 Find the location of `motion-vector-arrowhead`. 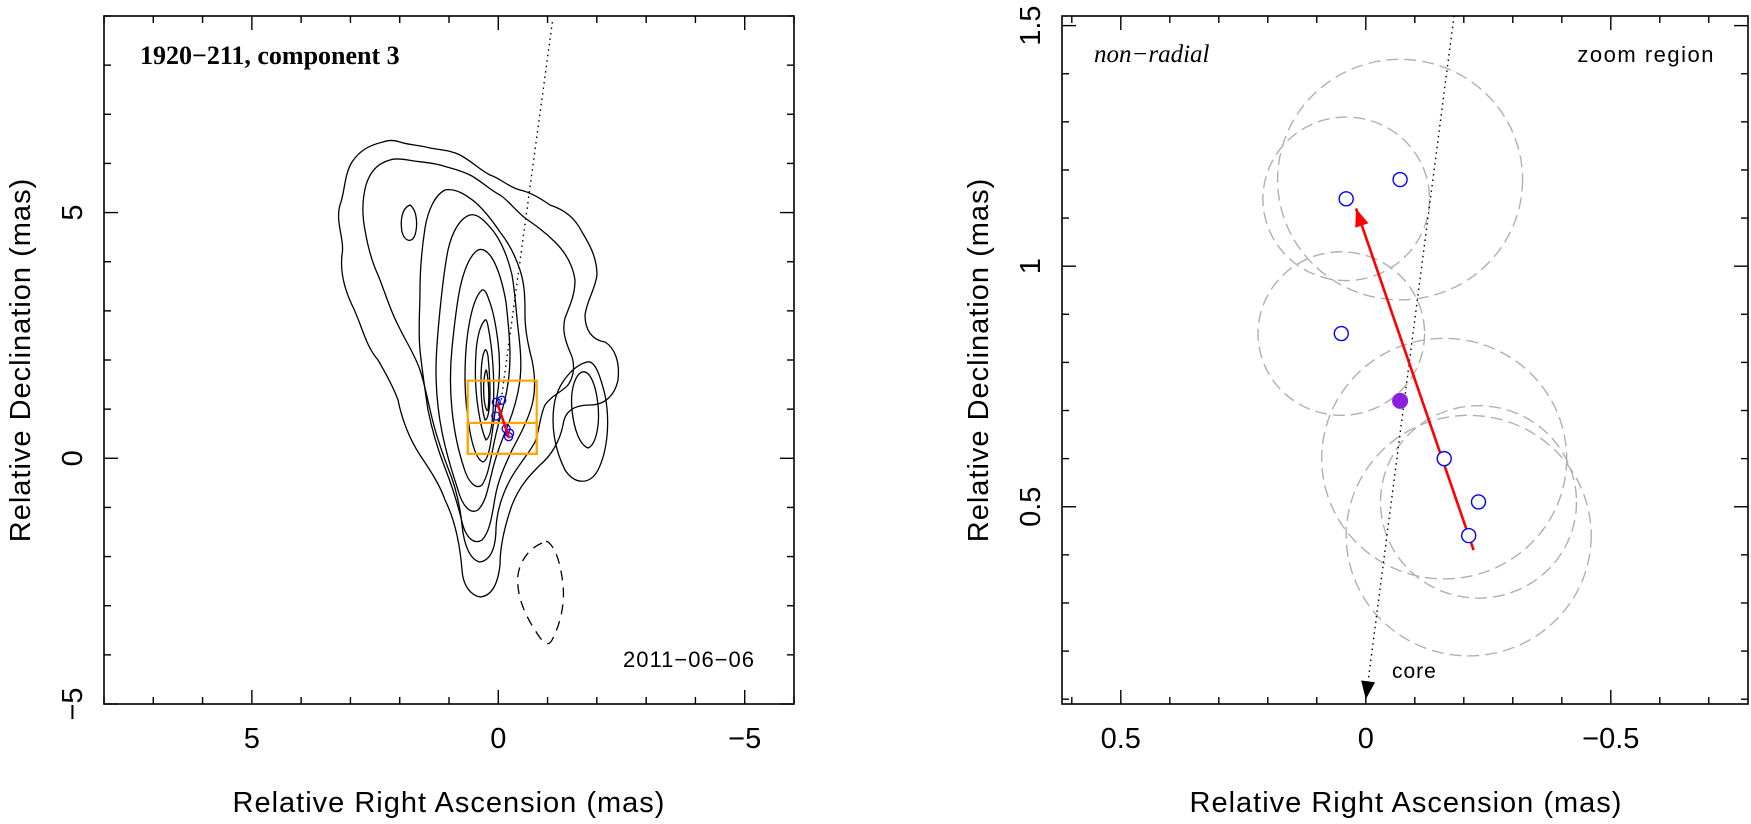

motion-vector-arrowhead is located at coordinates (1362, 218).